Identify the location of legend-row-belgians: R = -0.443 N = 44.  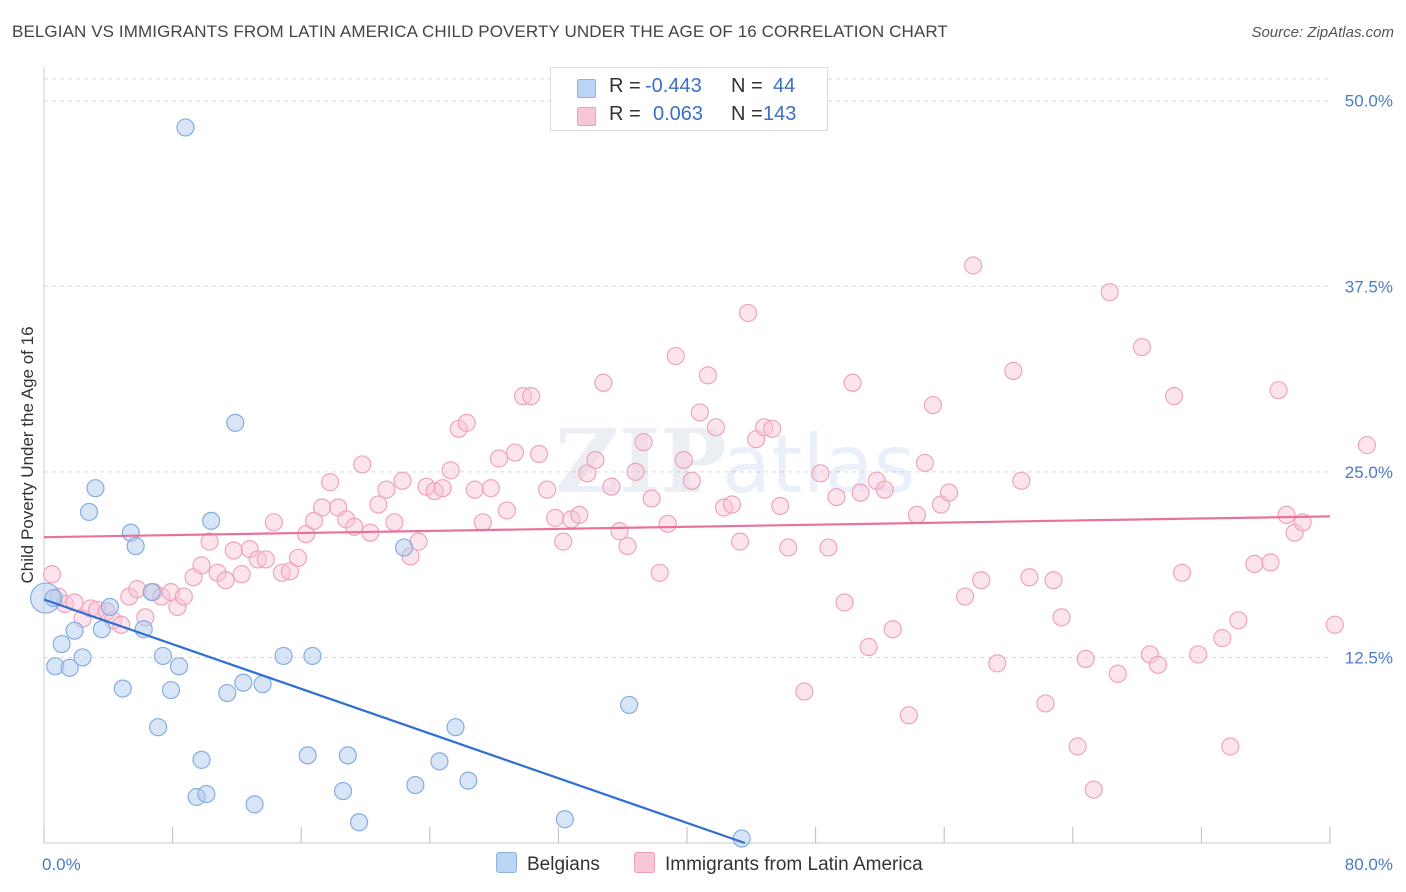
(689, 87).